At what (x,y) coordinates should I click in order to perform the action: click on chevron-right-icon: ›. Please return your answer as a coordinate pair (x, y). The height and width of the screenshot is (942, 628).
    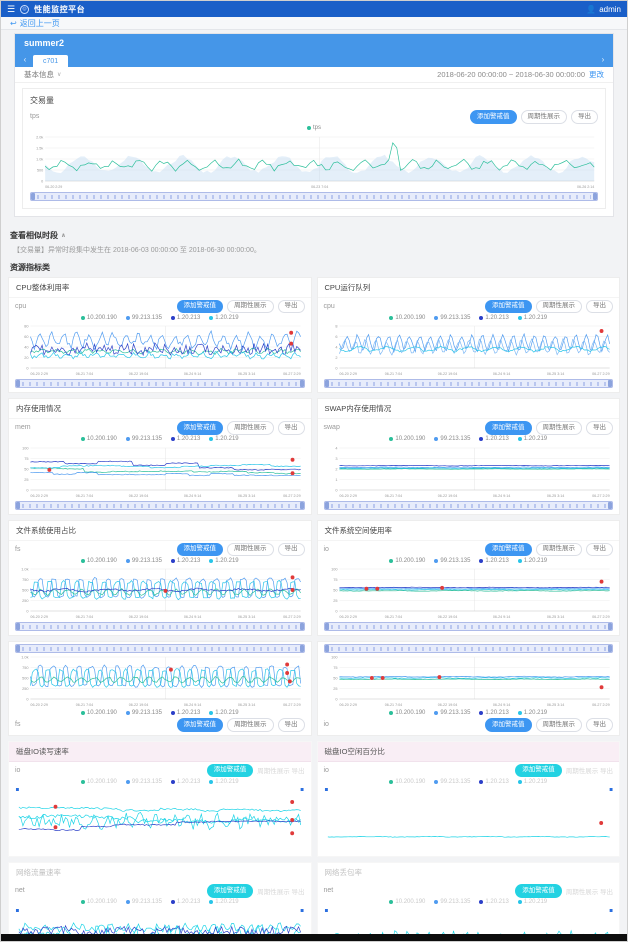
    Looking at the image, I should click on (603, 59).